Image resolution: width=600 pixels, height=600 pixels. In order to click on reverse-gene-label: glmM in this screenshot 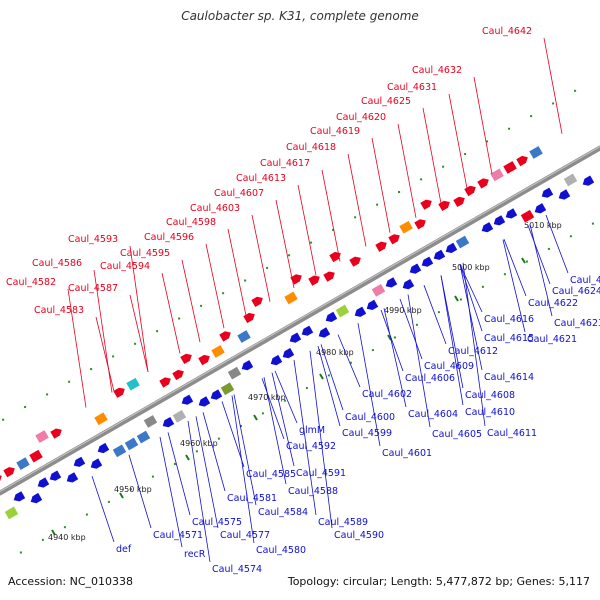, I will do `click(312, 430)`.